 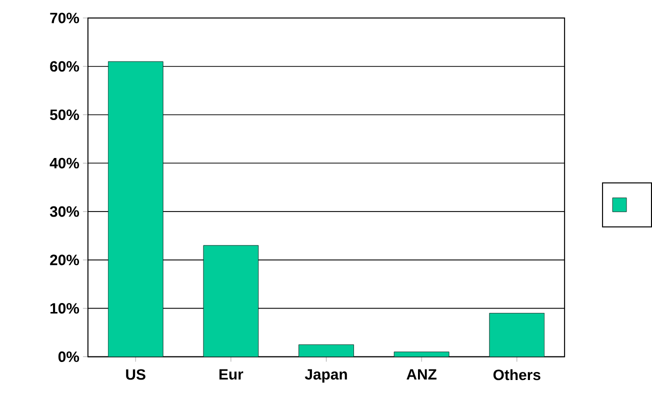 I want to click on x-tick-label: ANZ, so click(x=421, y=374).